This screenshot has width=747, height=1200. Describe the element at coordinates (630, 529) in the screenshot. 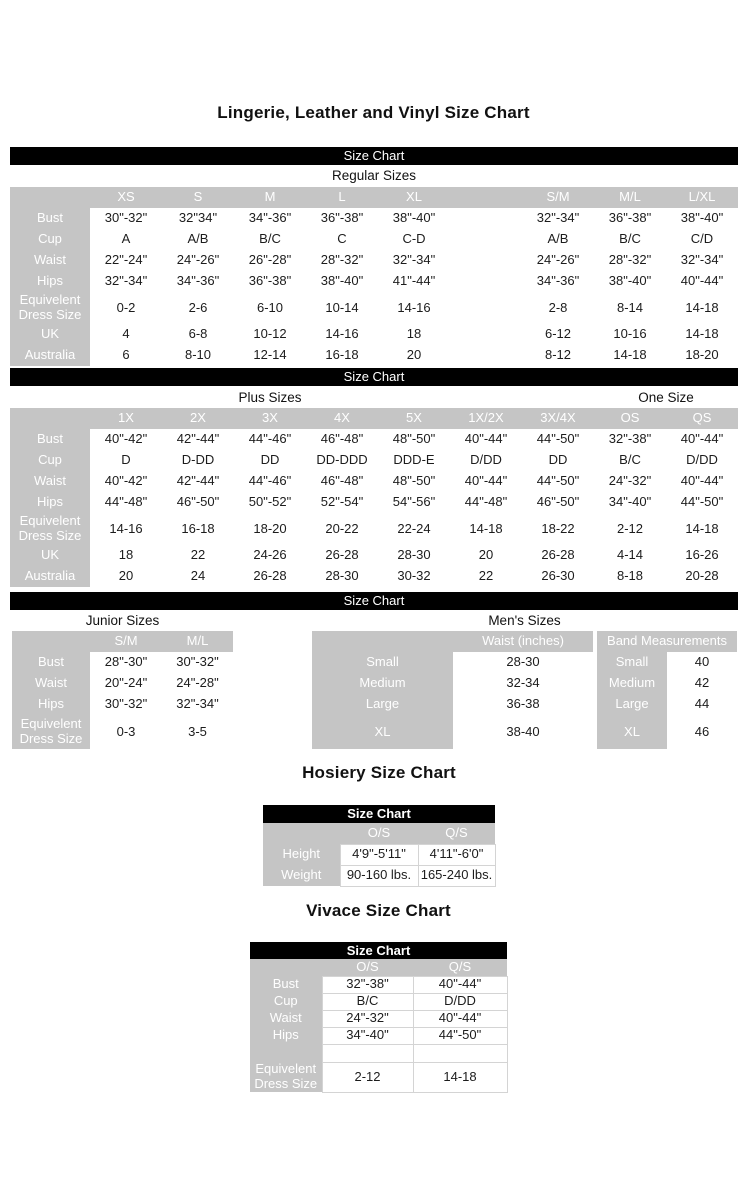

I see `cell-value: 2-12` at that location.